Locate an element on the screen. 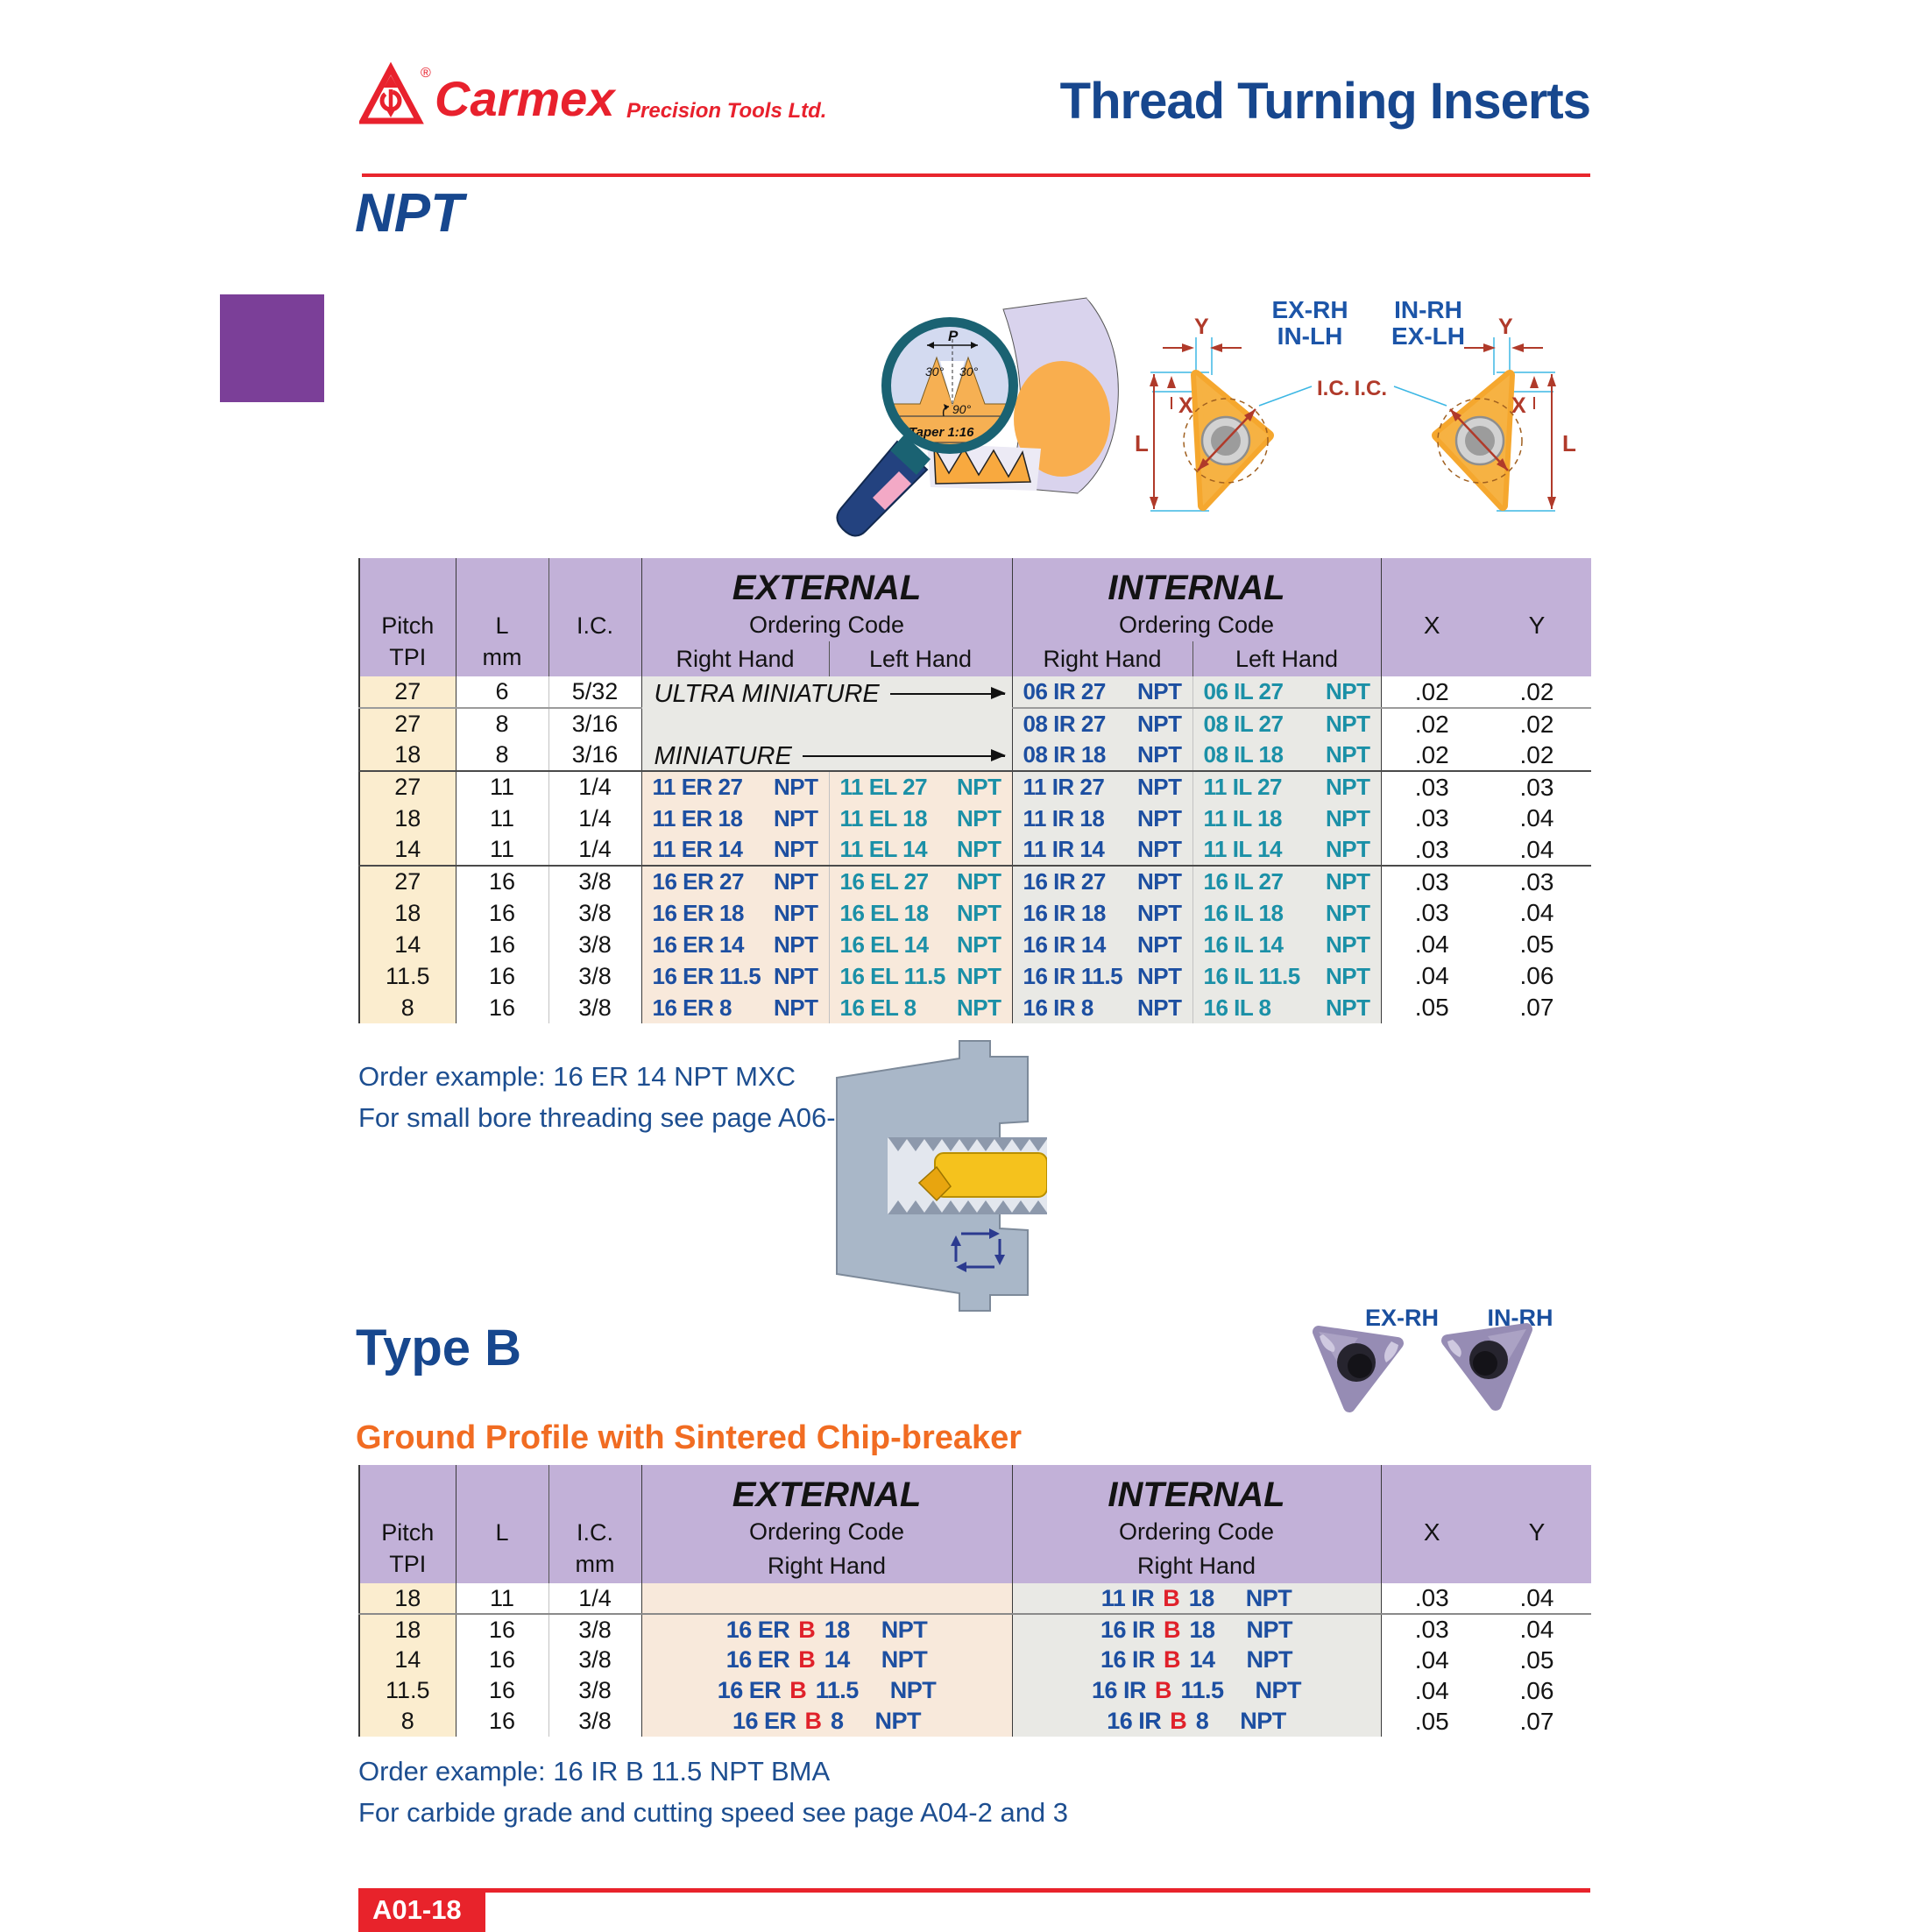  cell-internal-right-hand: 08 IR 18 NPT is located at coordinates (1101, 756).